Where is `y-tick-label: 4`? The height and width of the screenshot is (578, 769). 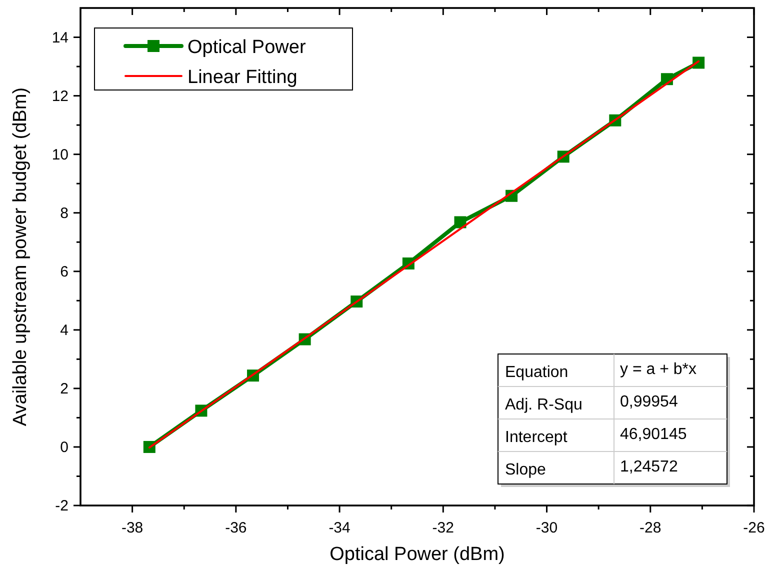 y-tick-label: 4 is located at coordinates (64, 330).